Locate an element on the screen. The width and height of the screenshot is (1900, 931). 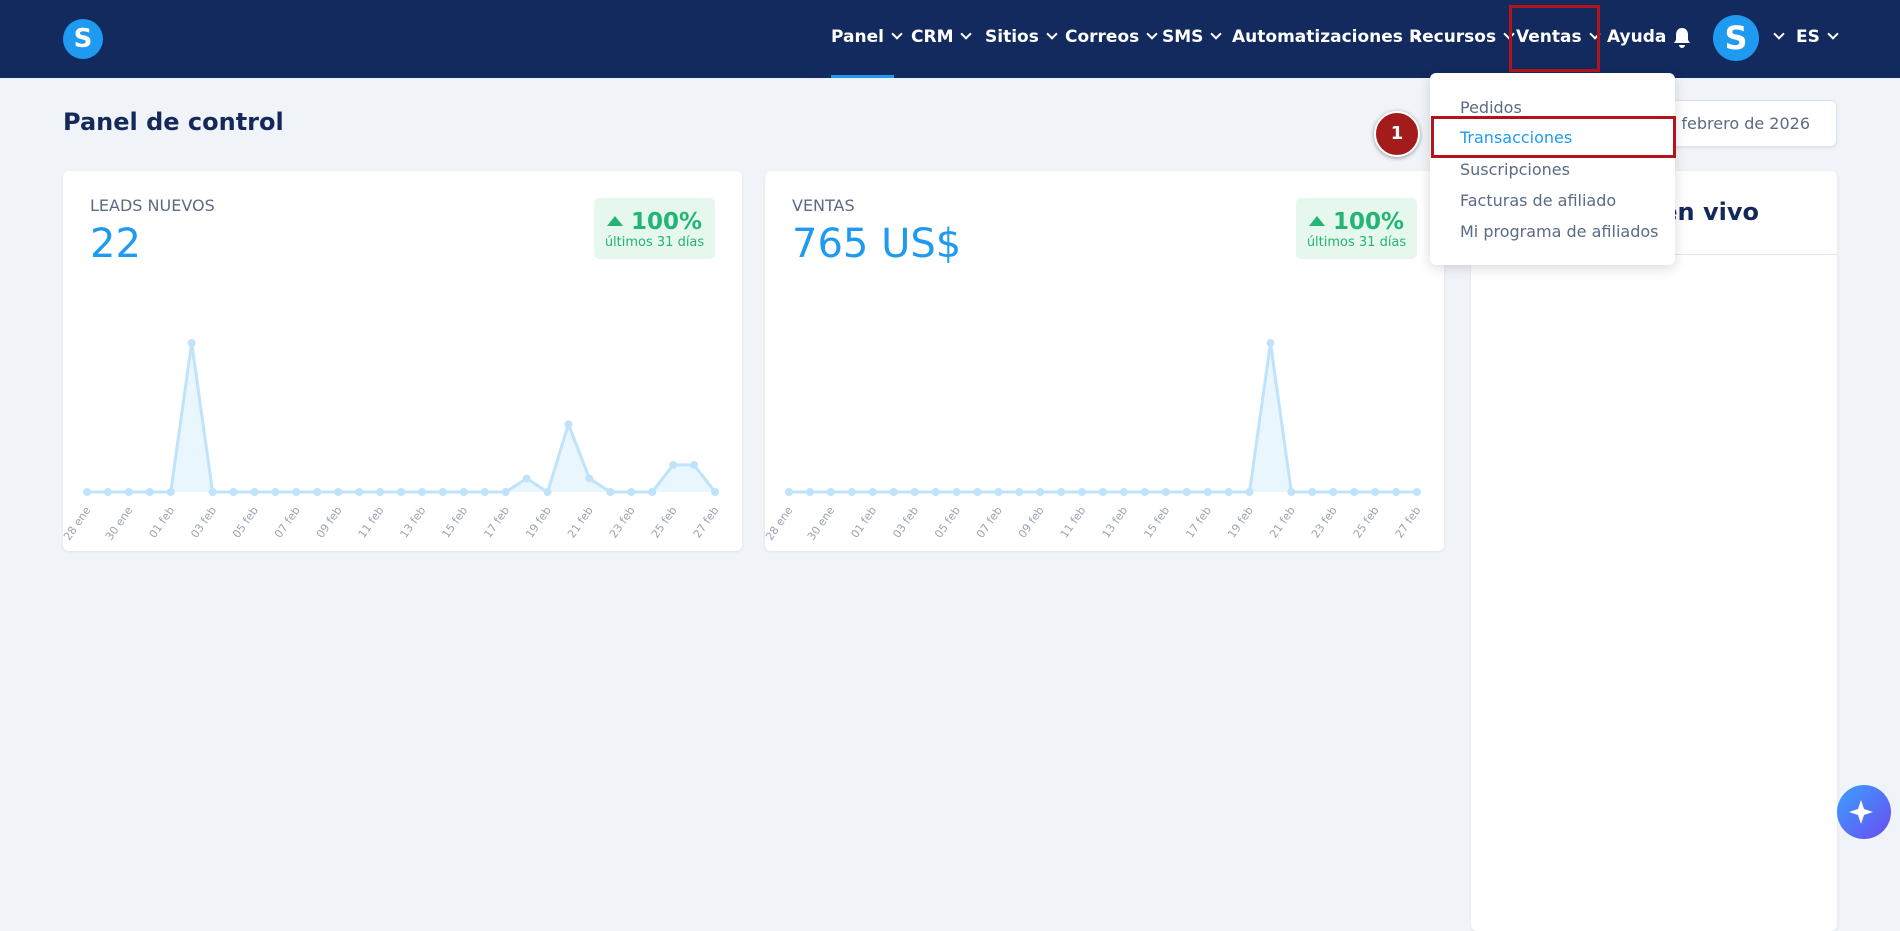
assistant-button is located at coordinates (1864, 812).